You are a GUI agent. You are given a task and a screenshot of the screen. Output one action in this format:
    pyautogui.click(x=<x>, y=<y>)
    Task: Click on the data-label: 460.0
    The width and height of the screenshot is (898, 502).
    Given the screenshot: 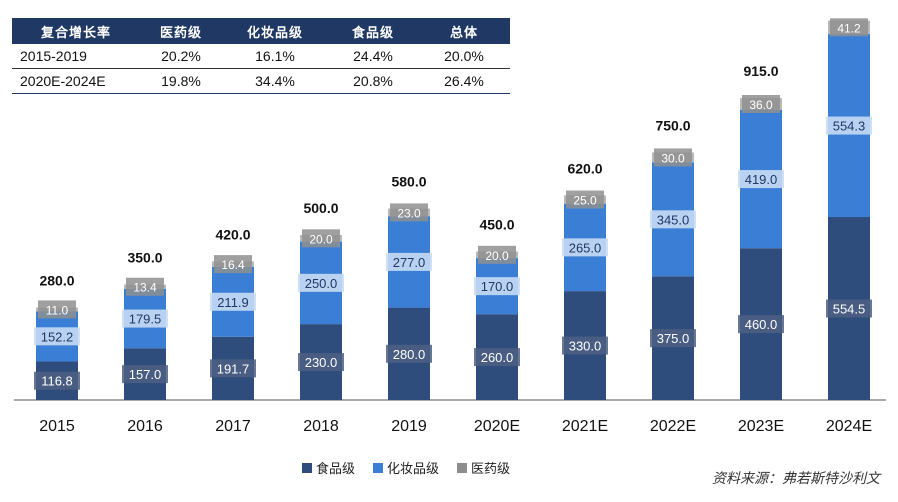 What is the action you would take?
    pyautogui.click(x=761, y=324)
    